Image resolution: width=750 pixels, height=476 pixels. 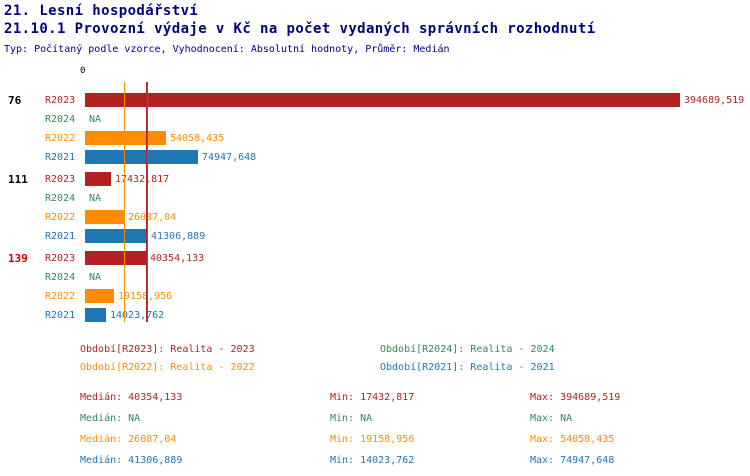 What do you see at coordinates (372, 397) in the screenshot?
I see `stat-min-r2023: Min: 17432,817` at bounding box center [372, 397].